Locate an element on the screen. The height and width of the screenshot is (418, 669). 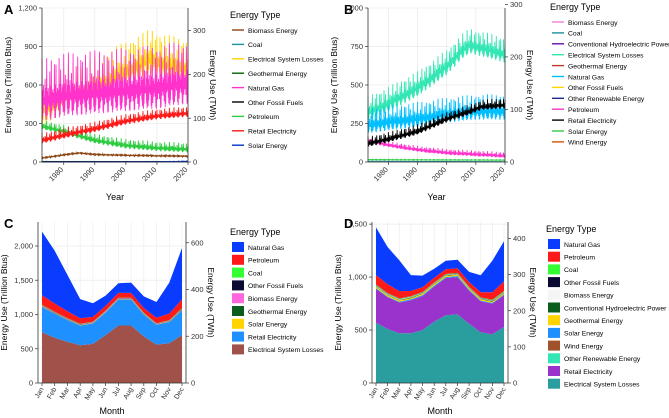
area-biomass-energy is located at coordinates (440, 287).